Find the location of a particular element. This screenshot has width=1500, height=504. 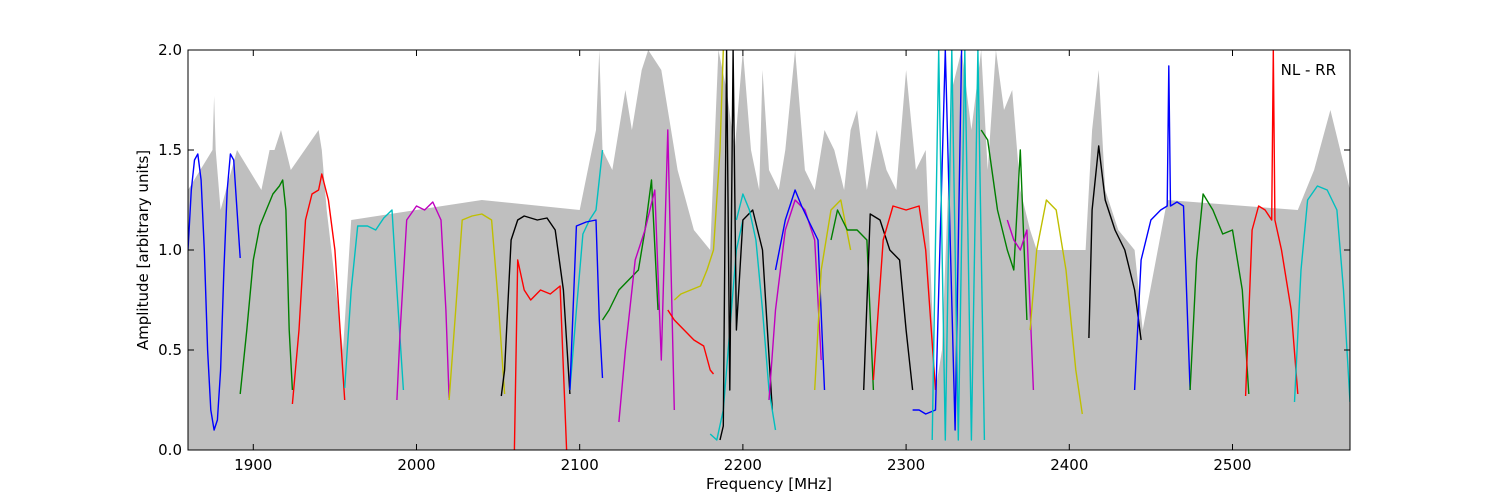

x-tick-label: 2100 is located at coordinates (580, 465).